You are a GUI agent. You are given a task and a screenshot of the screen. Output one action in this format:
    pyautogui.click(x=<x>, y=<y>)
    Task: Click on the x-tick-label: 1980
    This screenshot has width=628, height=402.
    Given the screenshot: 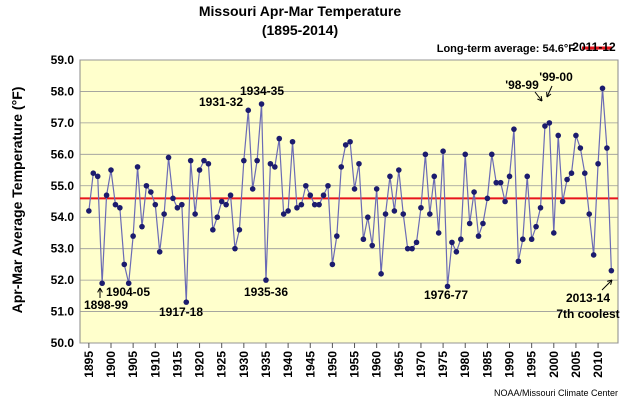 What is the action you would take?
    pyautogui.click(x=465, y=364)
    